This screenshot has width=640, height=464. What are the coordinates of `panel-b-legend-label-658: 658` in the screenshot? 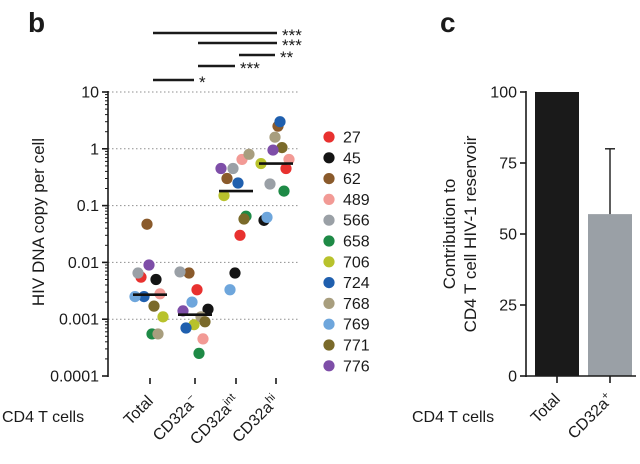 It's located at (356, 242).